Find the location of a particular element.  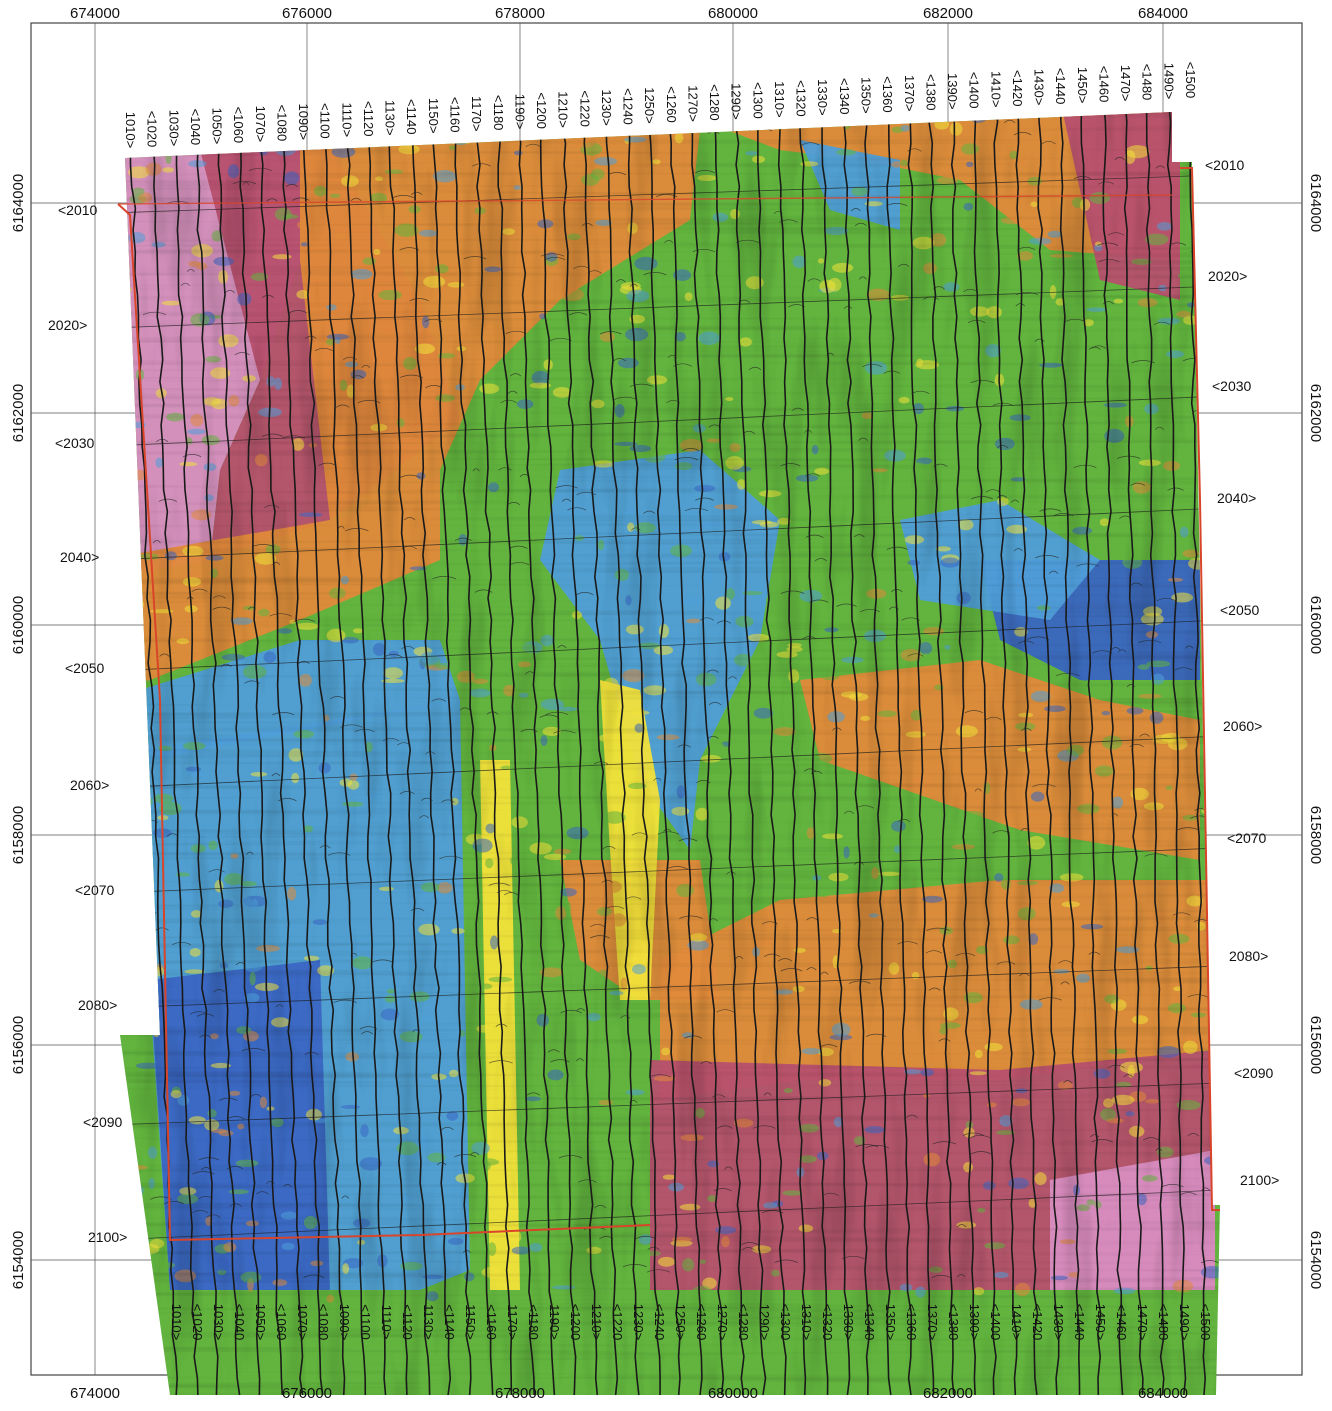

top-flight-line-label: <1020 is located at coordinates (152, 129).